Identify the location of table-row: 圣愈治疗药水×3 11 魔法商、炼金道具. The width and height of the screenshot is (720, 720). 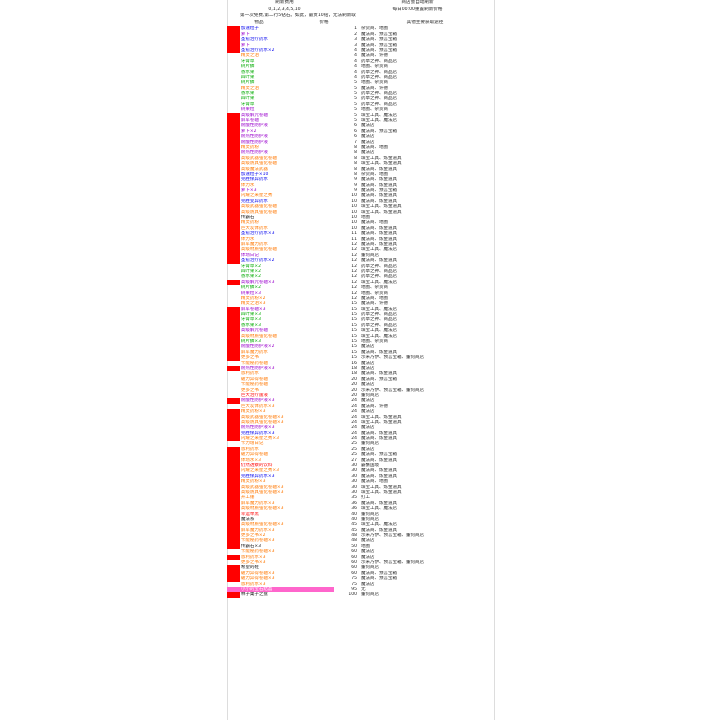
(360, 234).